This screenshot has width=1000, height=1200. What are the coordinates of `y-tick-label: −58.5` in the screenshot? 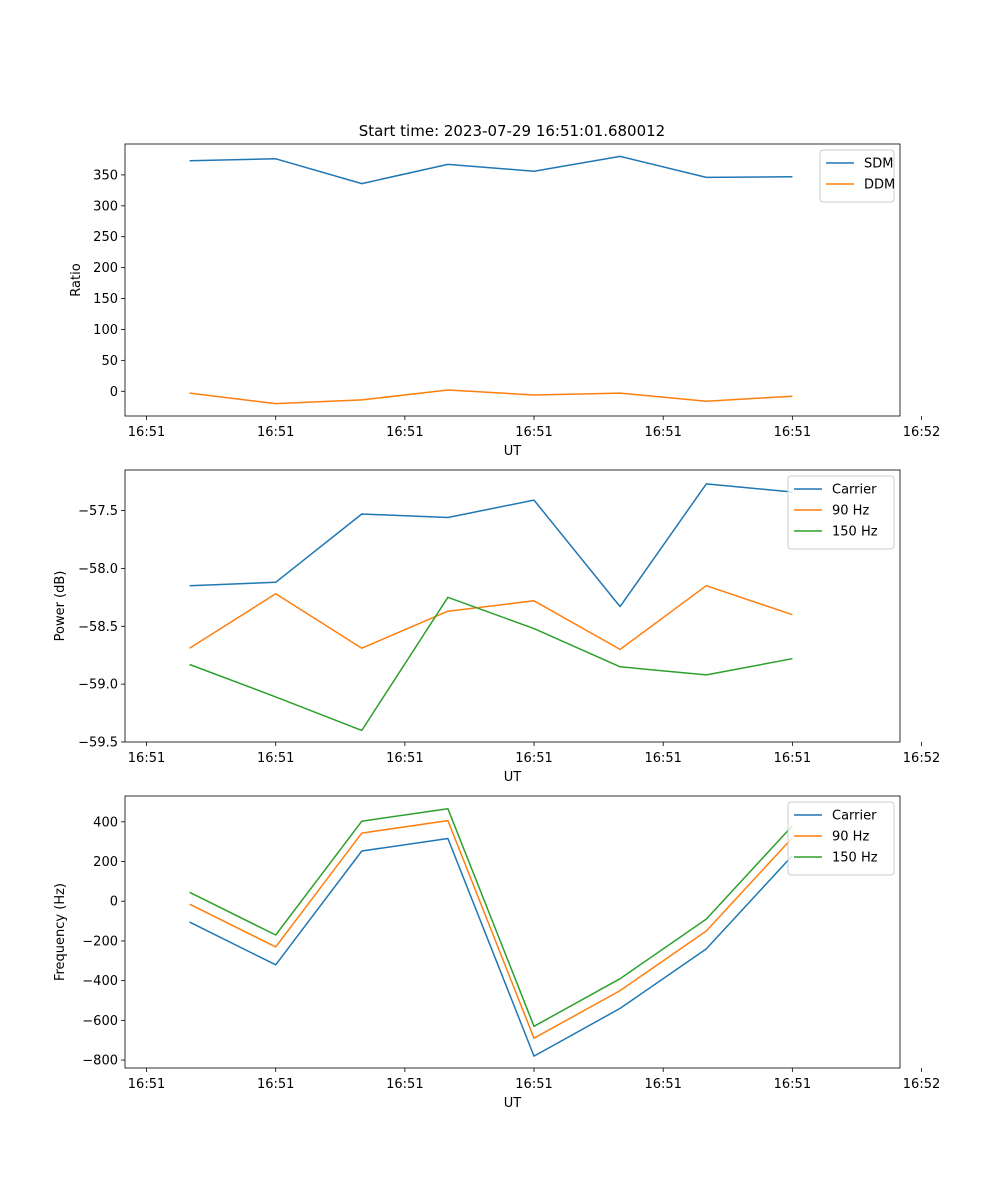 It's located at (98, 627).